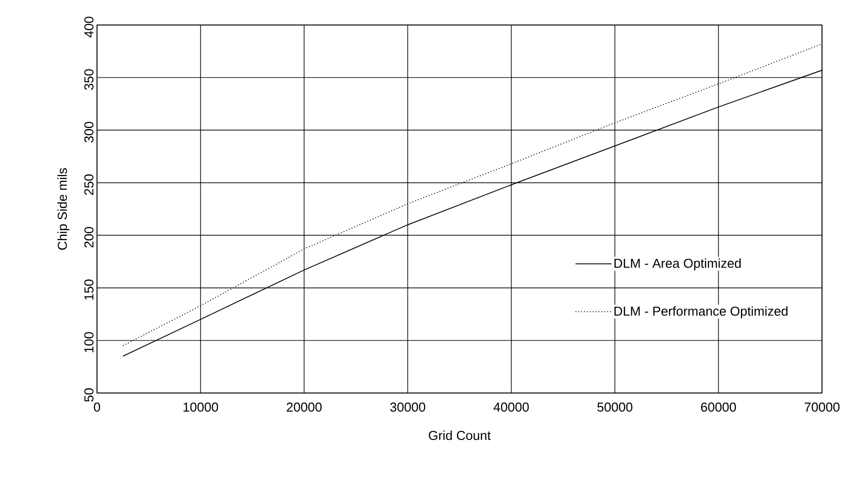 Image resolution: width=859 pixels, height=488 pixels. What do you see at coordinates (677, 264) in the screenshot?
I see `legend-label: DLM - Area Optimized` at bounding box center [677, 264].